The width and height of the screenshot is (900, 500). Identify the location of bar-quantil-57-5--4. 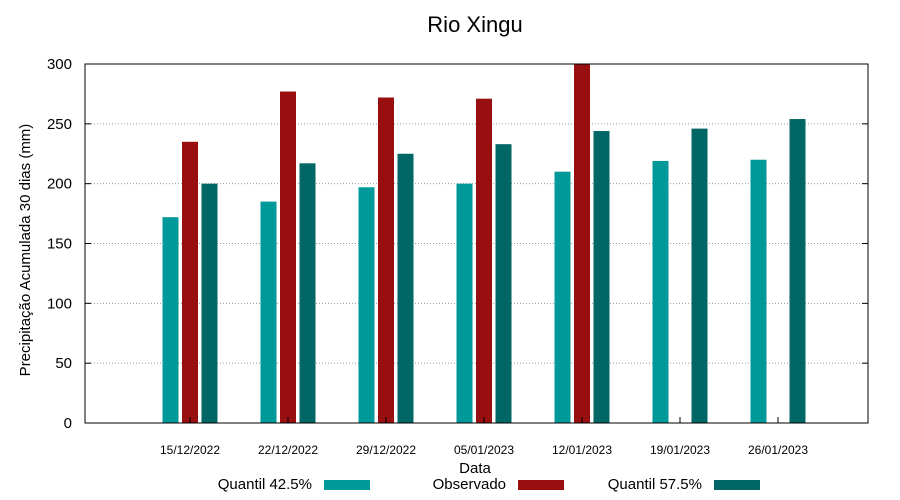
(601, 277).